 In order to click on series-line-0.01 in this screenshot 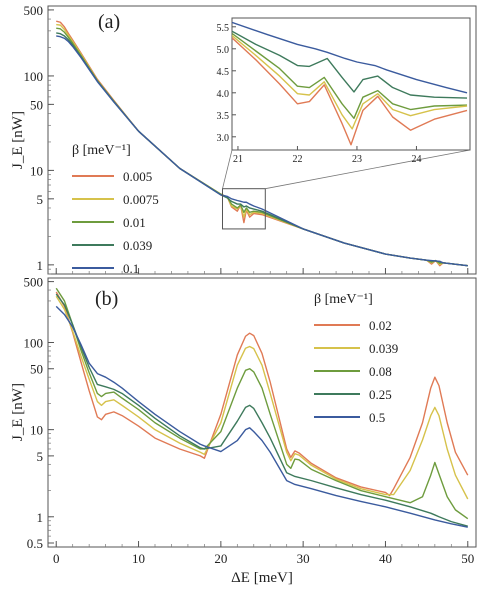, I will do `click(350, 76)`.